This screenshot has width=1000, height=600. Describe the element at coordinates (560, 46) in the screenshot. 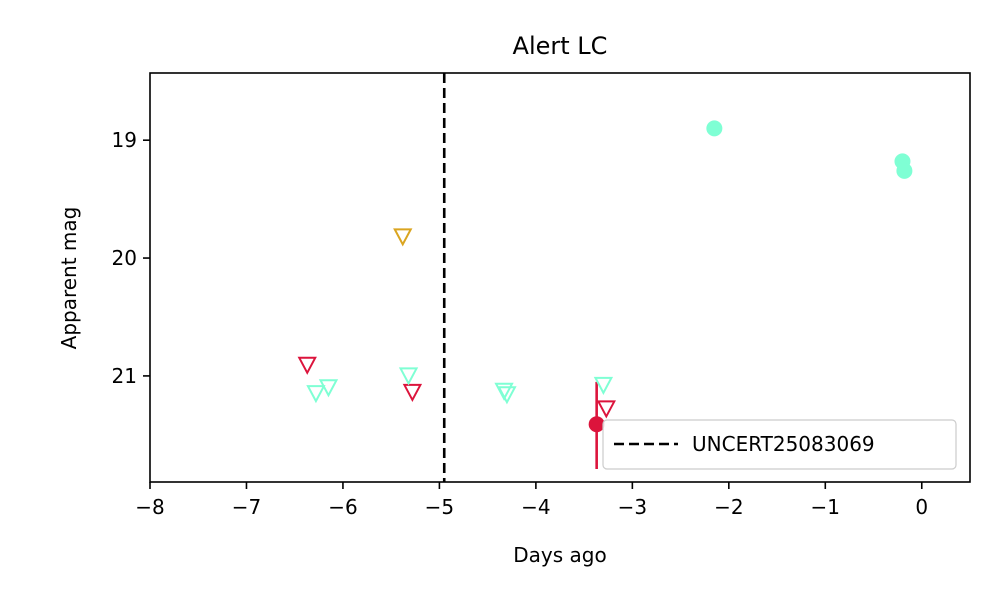

I see `chart-title: Alert LC` at that location.